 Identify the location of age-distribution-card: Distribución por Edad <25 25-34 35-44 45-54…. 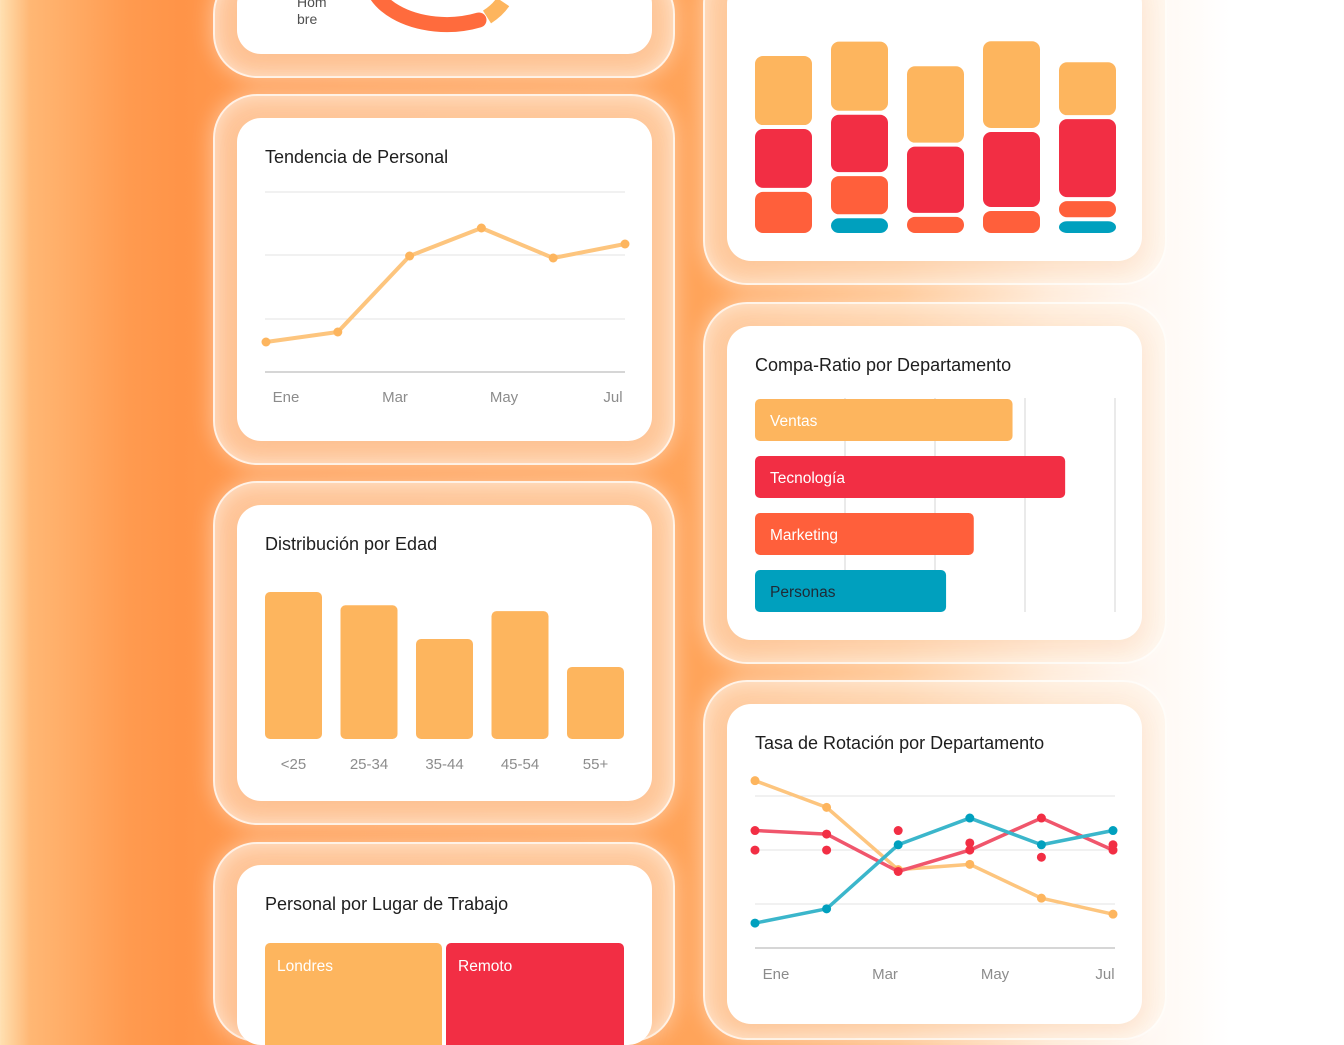
(444, 653).